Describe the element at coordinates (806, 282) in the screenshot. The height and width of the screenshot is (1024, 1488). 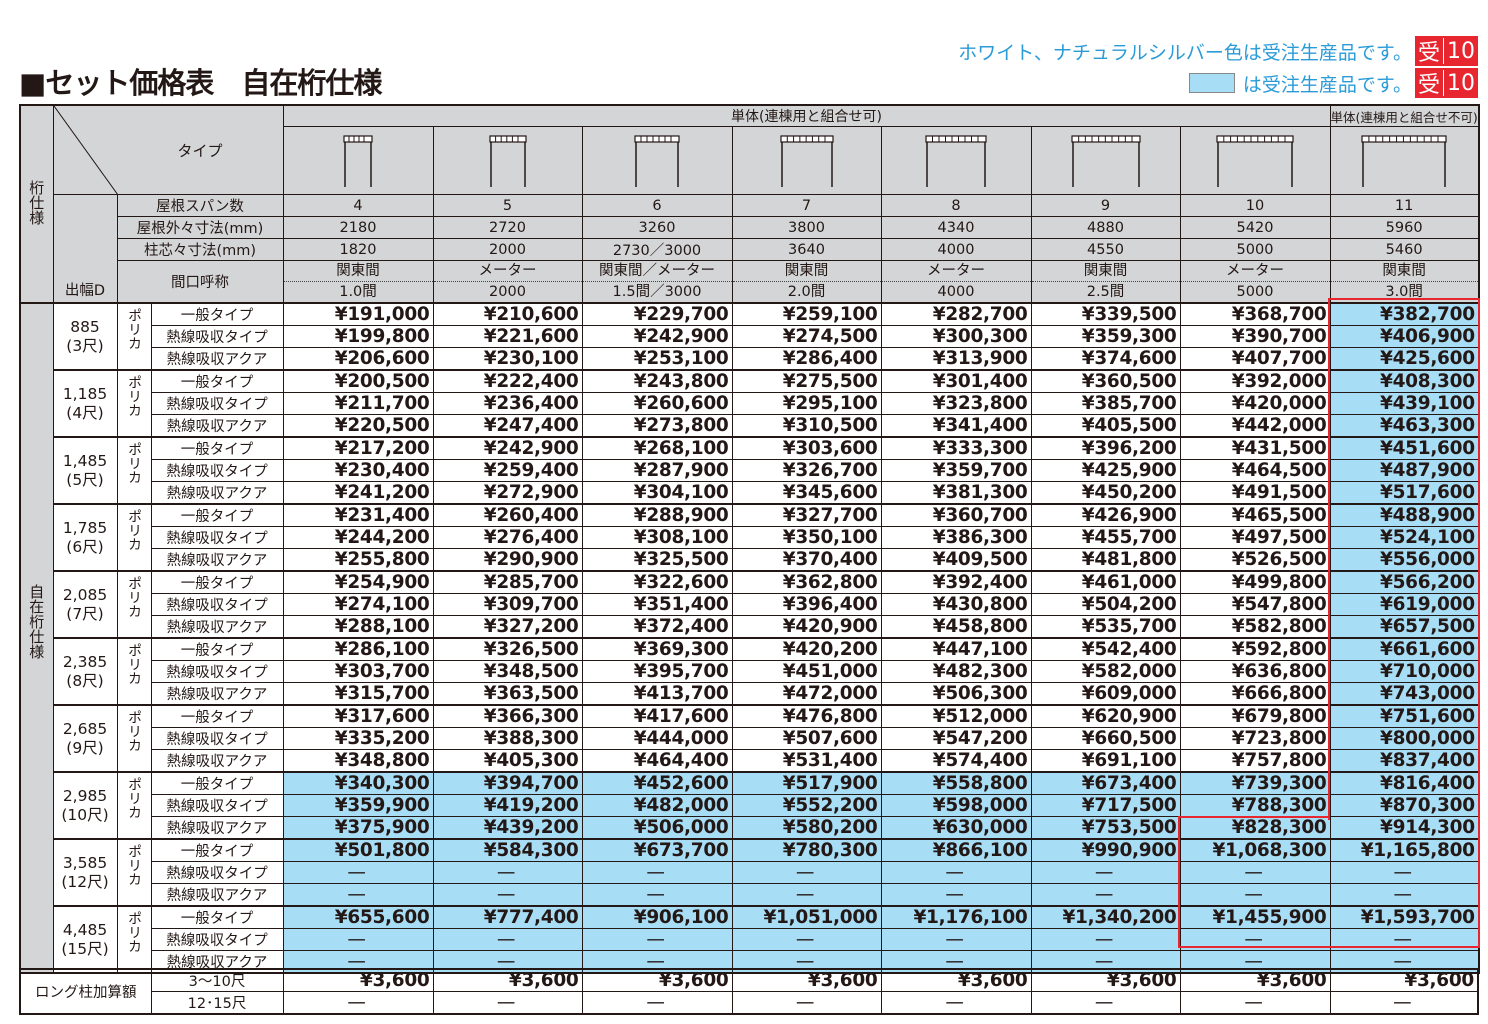
I see `frontage-value: 関東間 2.0間` at that location.